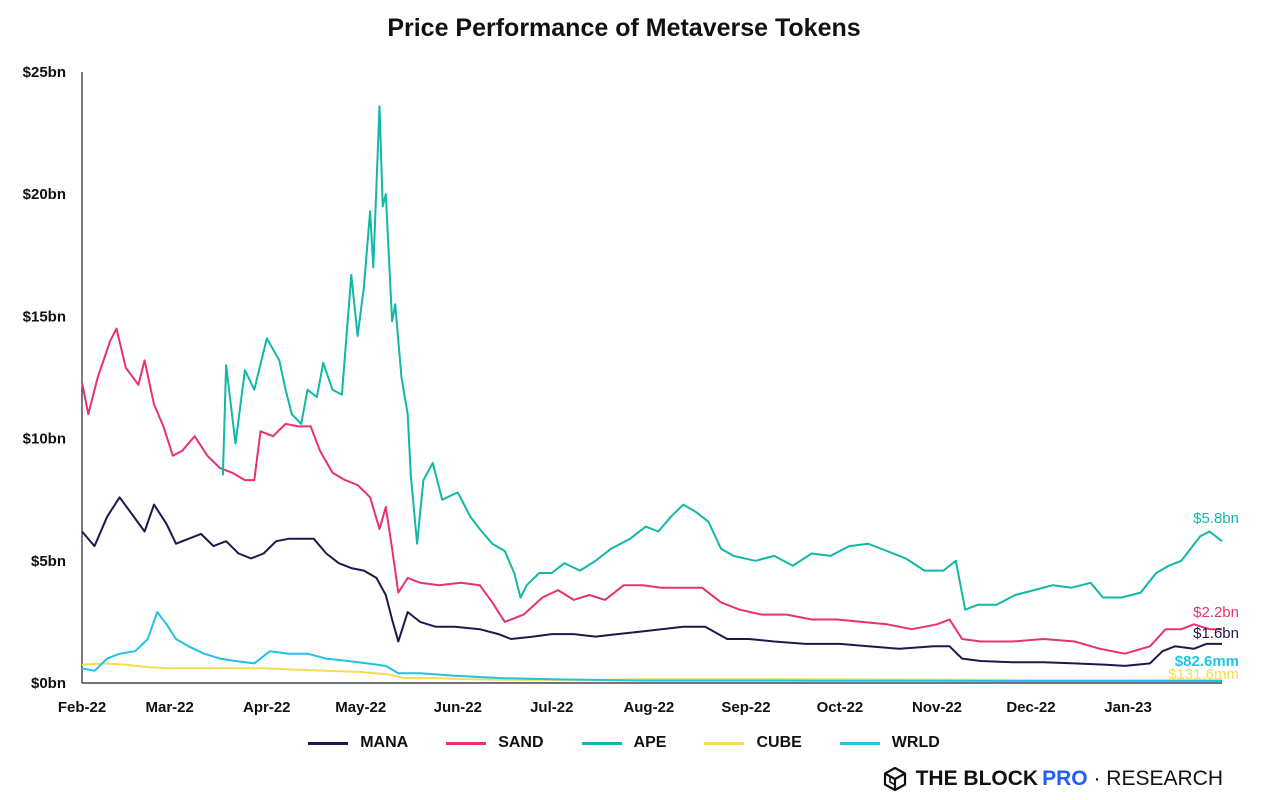  I want to click on x-tick-label: Jul-22, so click(551, 707).